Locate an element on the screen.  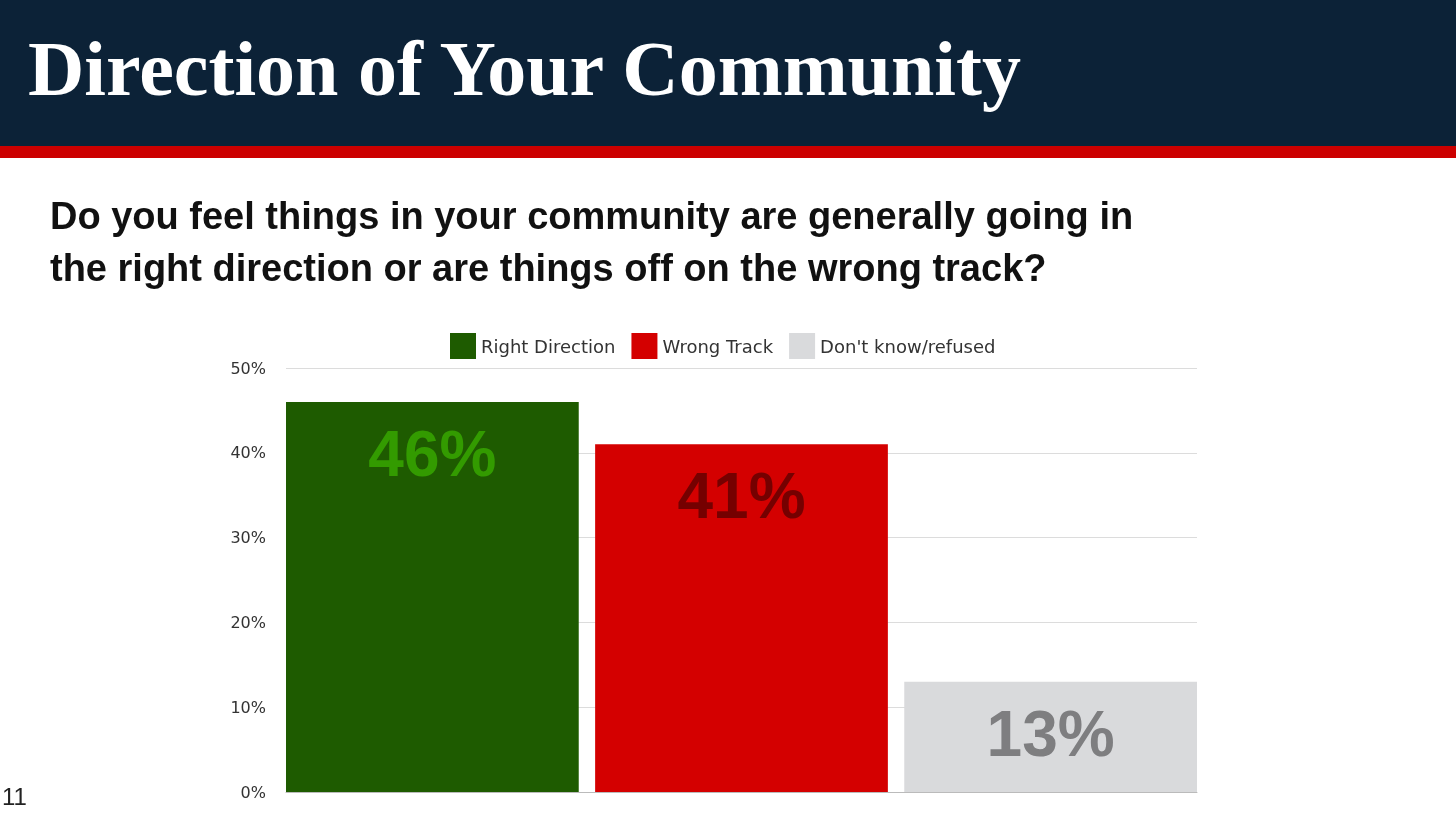
data-label: 13% is located at coordinates (1050, 733).